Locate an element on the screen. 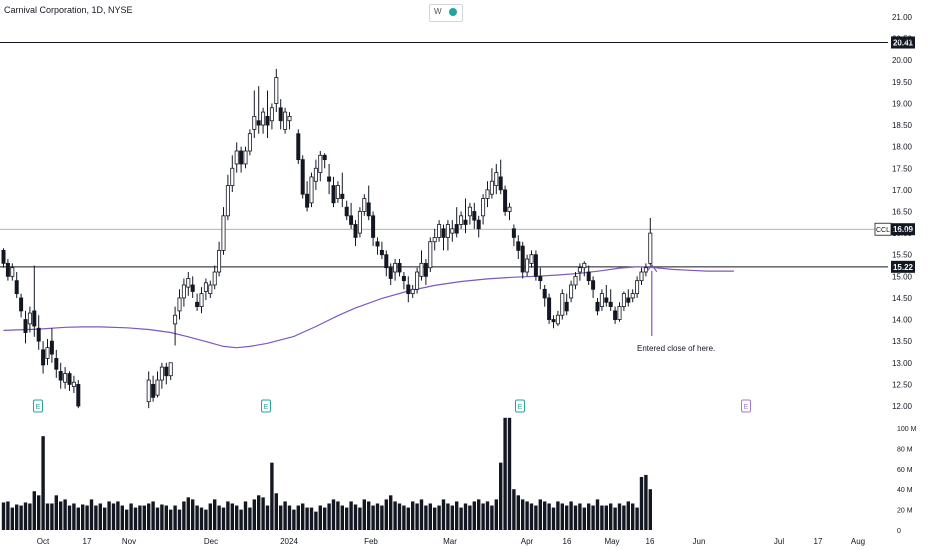 This screenshot has width=932, height=550. earnings-marker: E is located at coordinates (746, 406).